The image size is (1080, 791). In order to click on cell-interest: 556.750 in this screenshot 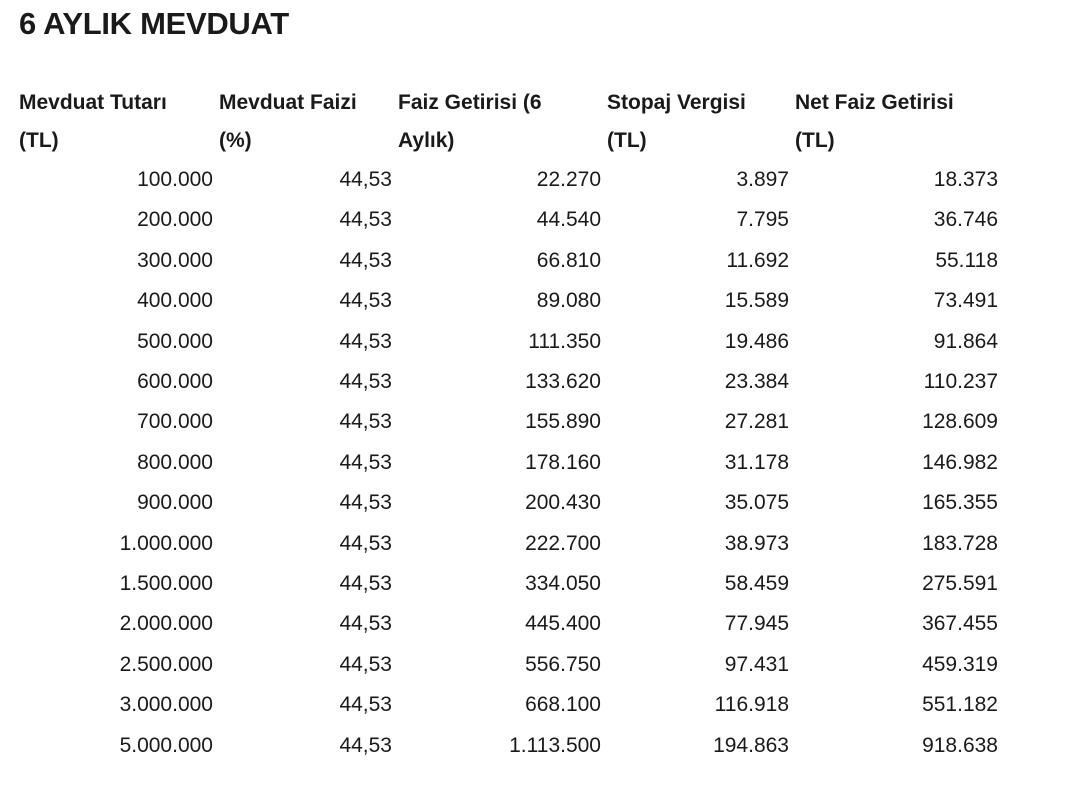, I will do `click(563, 664)`.